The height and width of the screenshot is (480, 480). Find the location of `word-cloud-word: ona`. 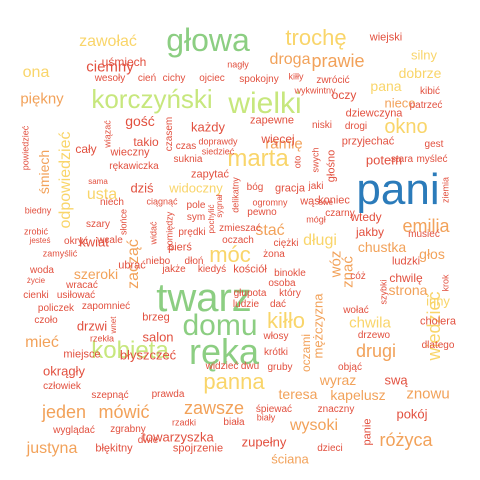

word-cloud-word: ona is located at coordinates (36, 72).